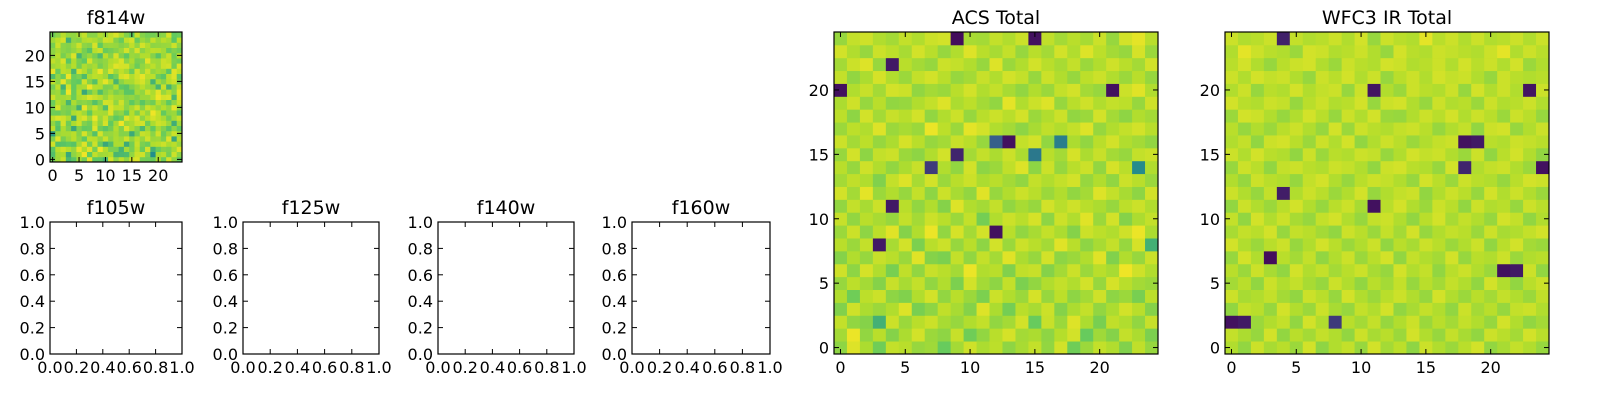 This screenshot has width=1600, height=400. I want to click on y-tick-label: 0, so click(40, 159).